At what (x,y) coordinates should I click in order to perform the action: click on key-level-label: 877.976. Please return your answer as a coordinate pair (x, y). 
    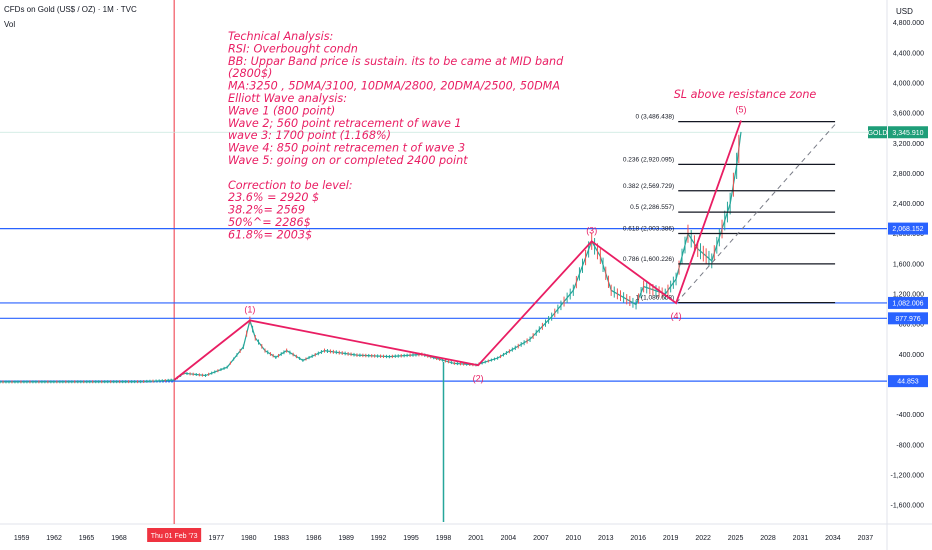
    Looking at the image, I should click on (907, 319).